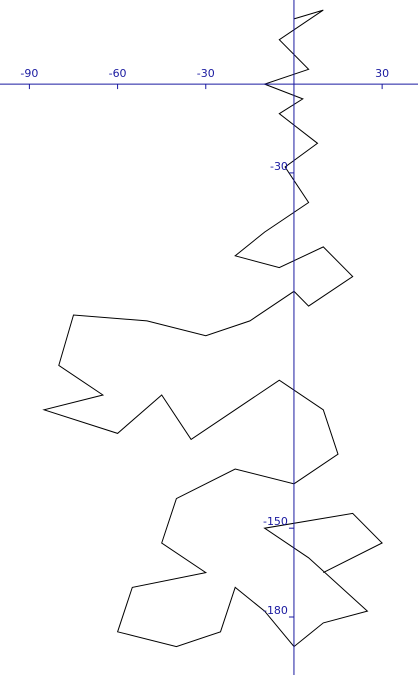 This screenshot has width=418, height=678. Describe the element at coordinates (118, 73) in the screenshot. I see `x-tick-label: -60` at that location.